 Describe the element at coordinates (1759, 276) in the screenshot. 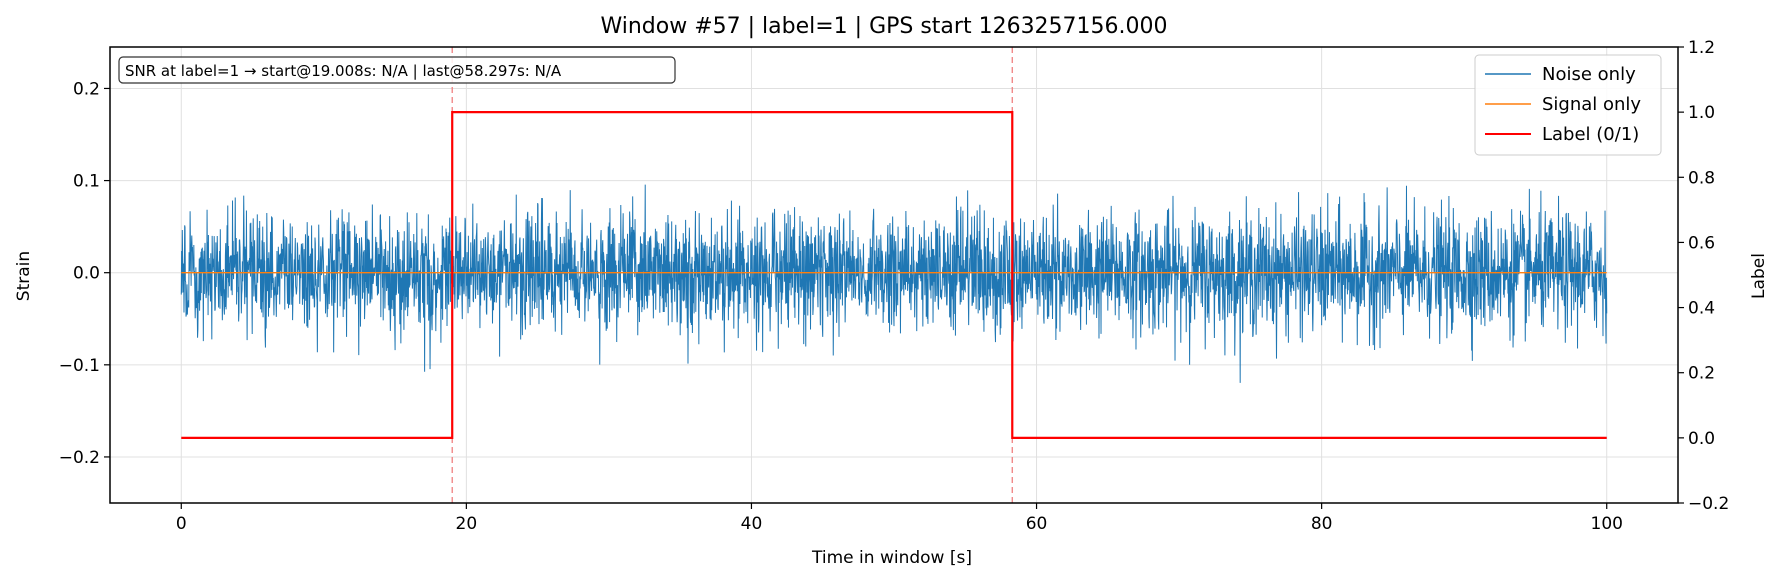

I see `y2-axis-label: Label` at that location.